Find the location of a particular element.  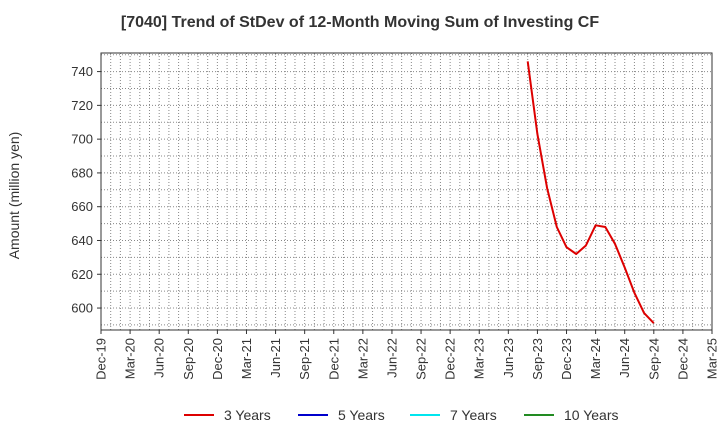

x-tick-label: Mar-21 is located at coordinates (246, 358).